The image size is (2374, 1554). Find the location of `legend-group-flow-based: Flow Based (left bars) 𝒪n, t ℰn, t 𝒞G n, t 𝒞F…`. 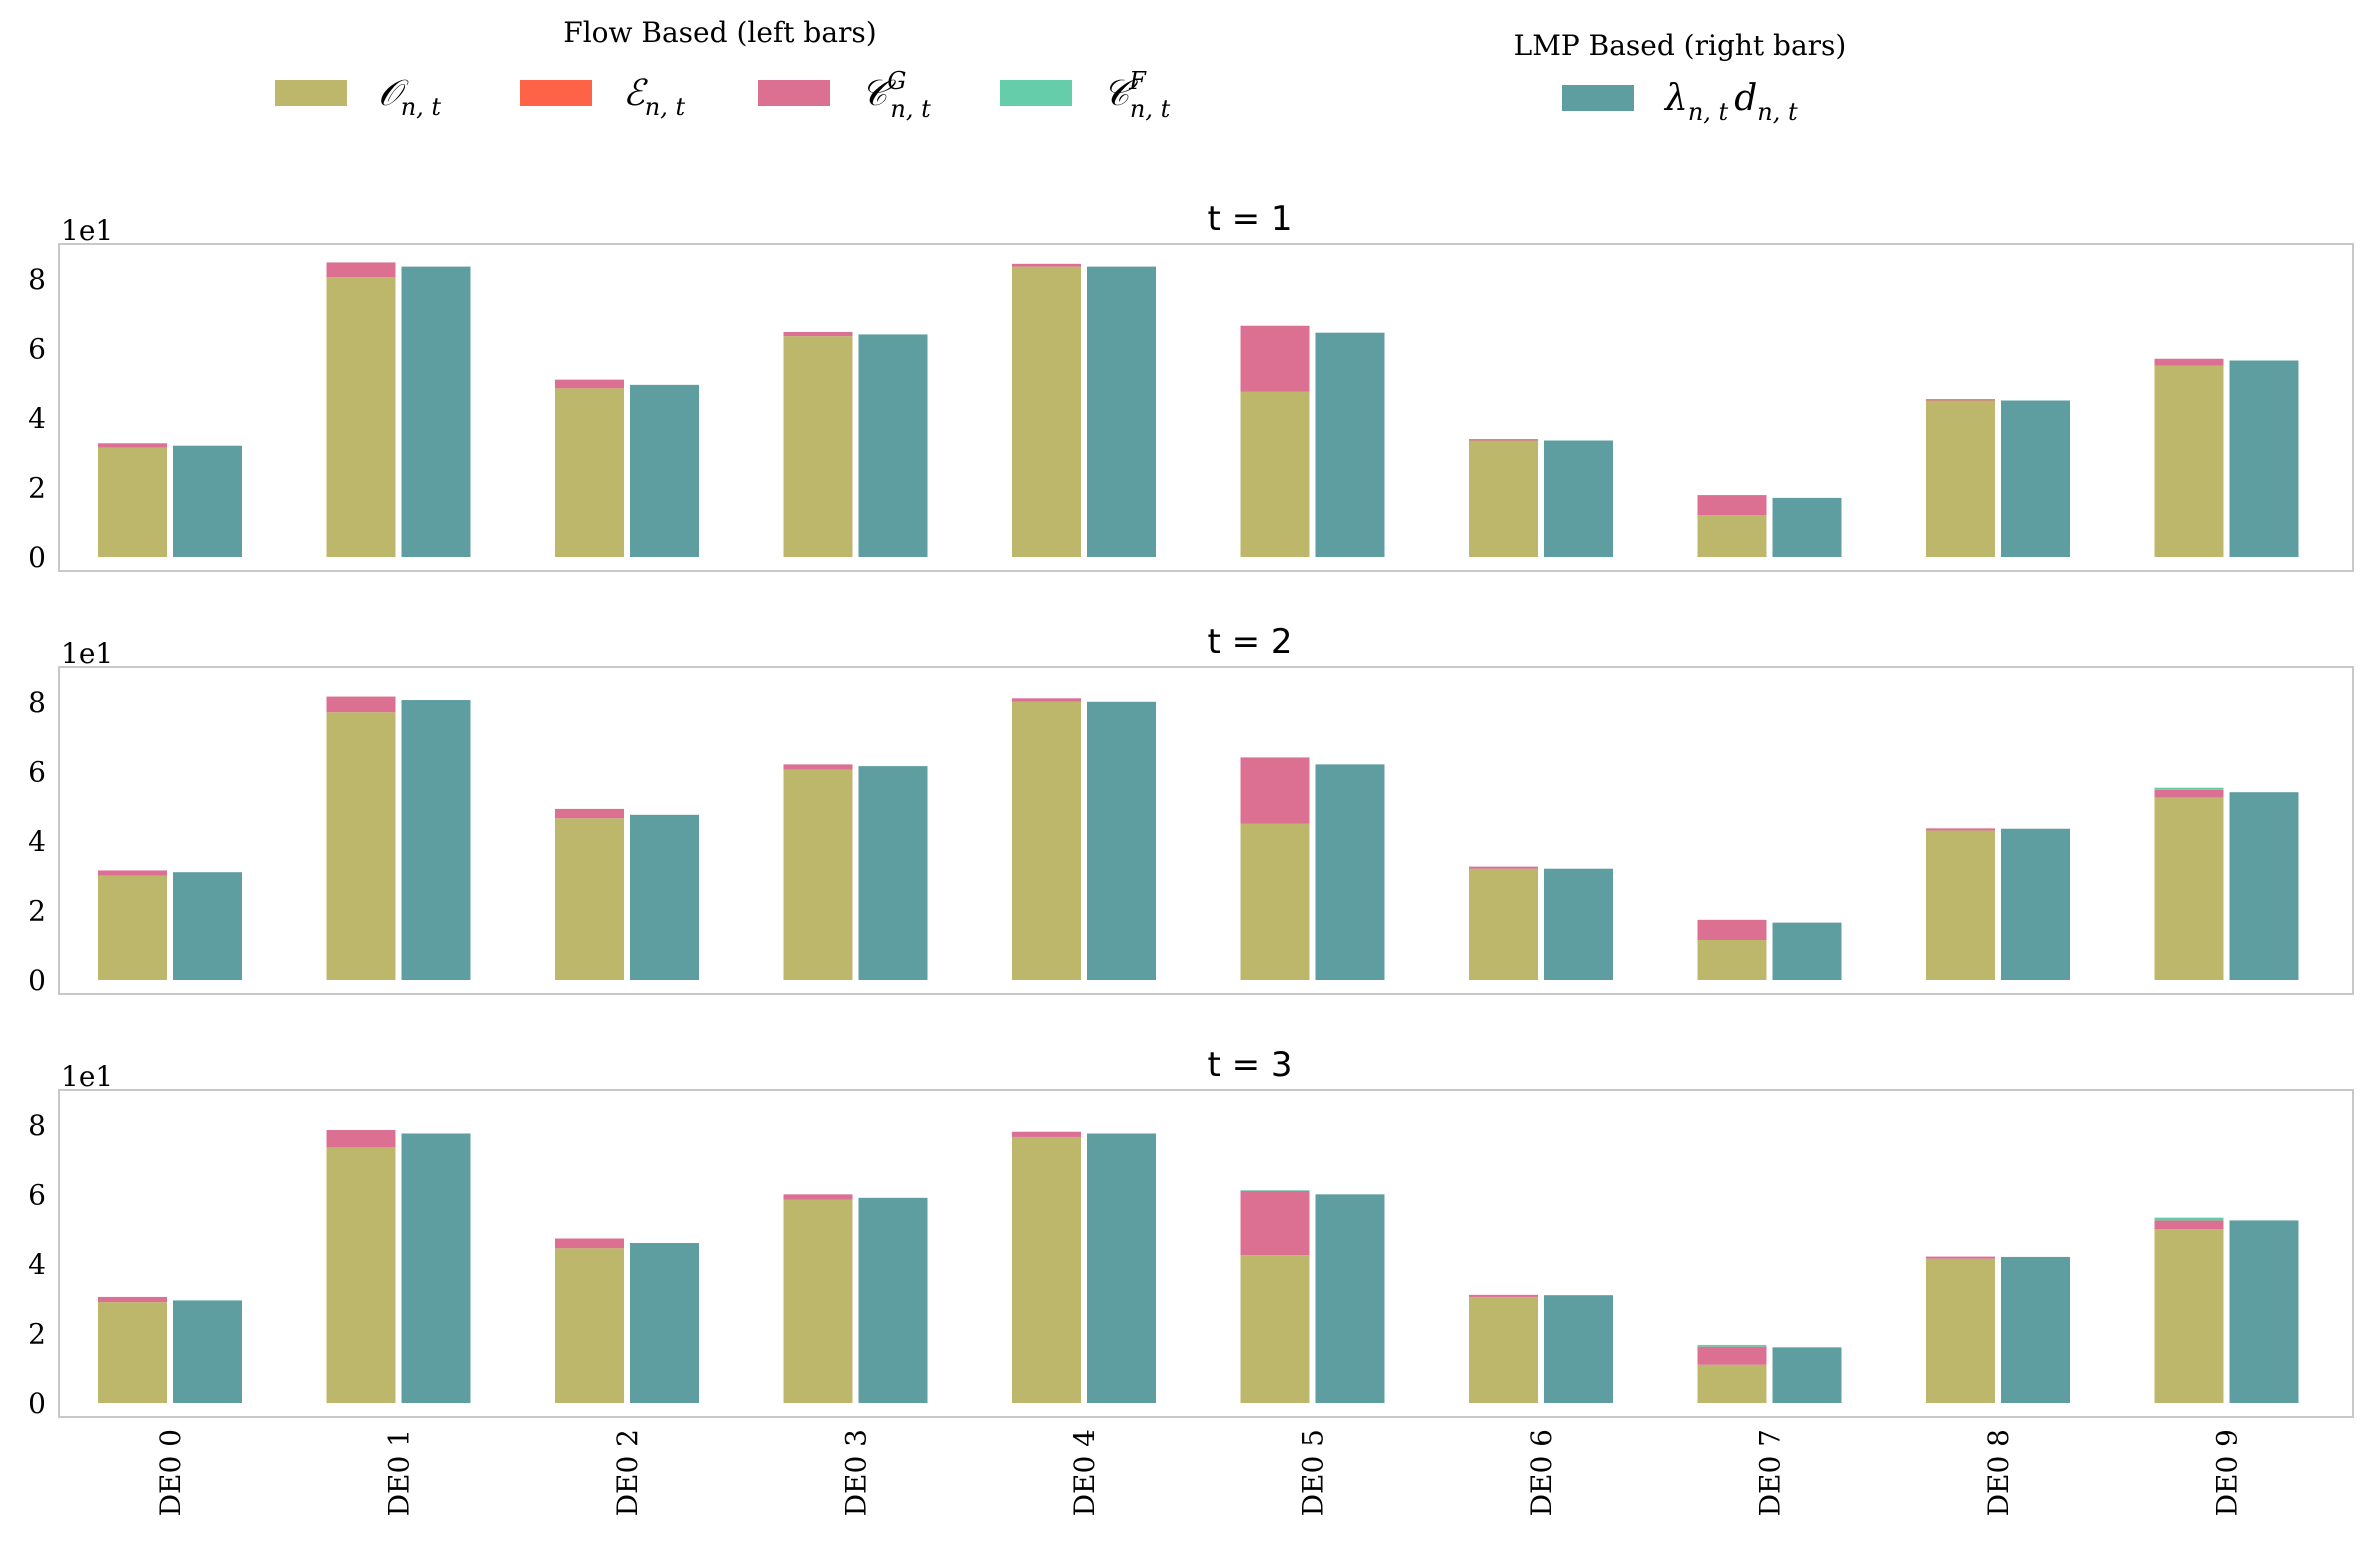

legend-group-flow-based: Flow Based (left bars) 𝒪n, t ℰn, t 𝒞G n, t 𝒞F… is located at coordinates (723, 69).